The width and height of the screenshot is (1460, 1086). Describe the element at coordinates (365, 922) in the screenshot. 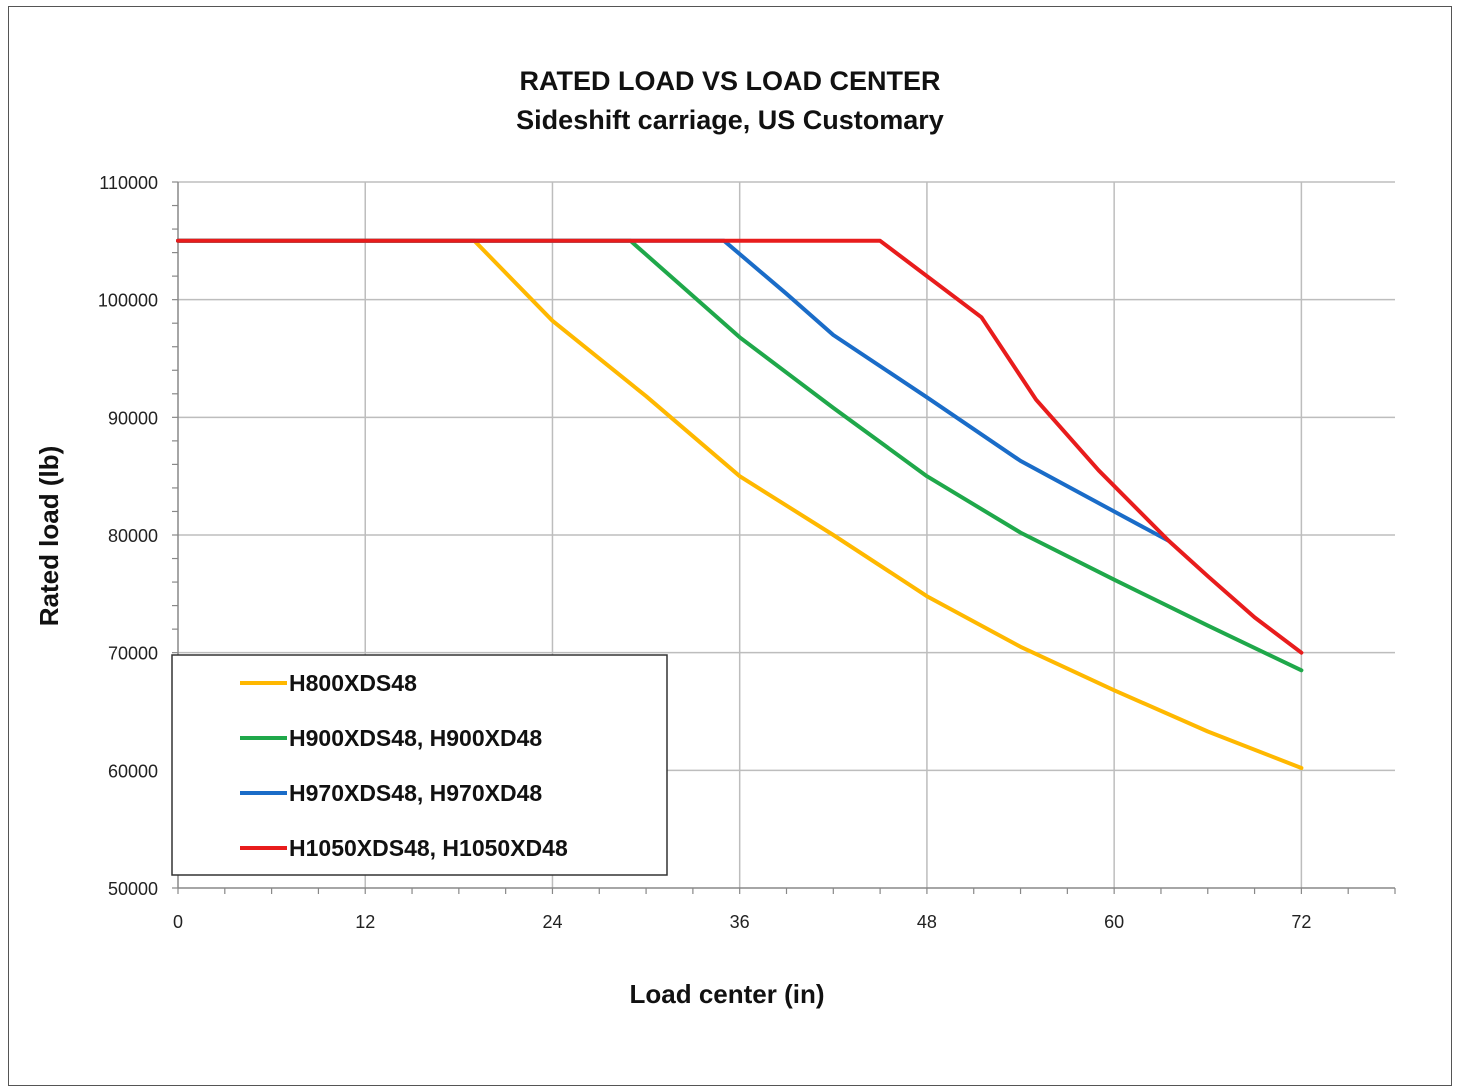

I see `x-tick-label: 12` at that location.